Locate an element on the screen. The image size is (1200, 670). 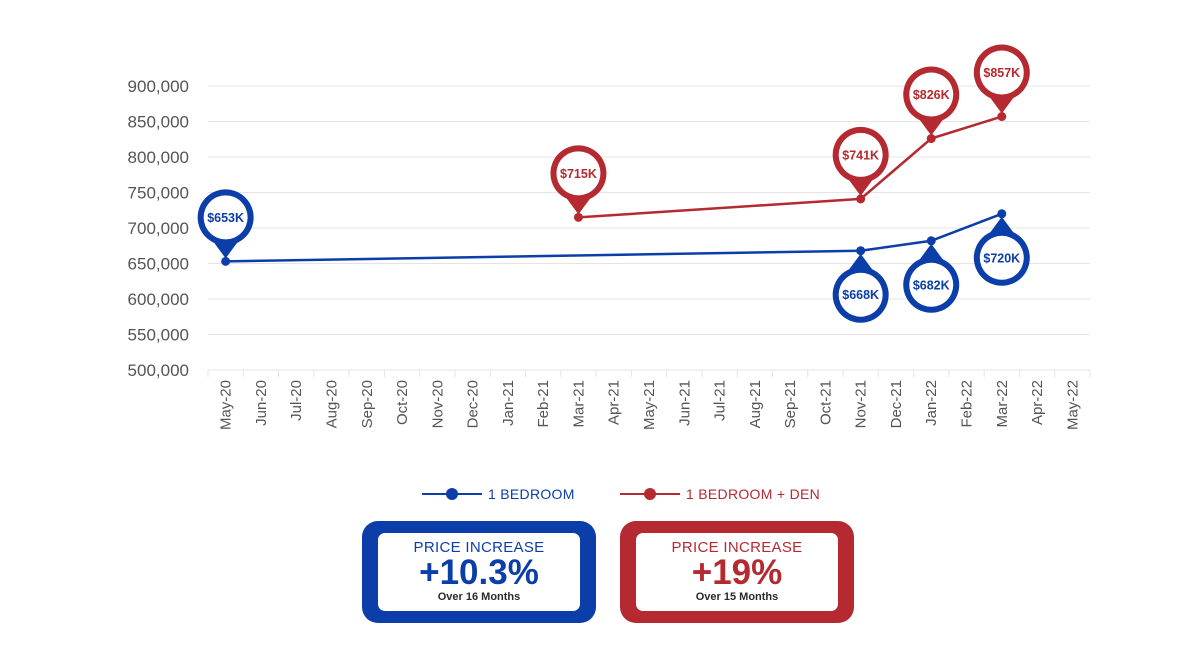
data-label-pin: $720K is located at coordinates (1001, 251).